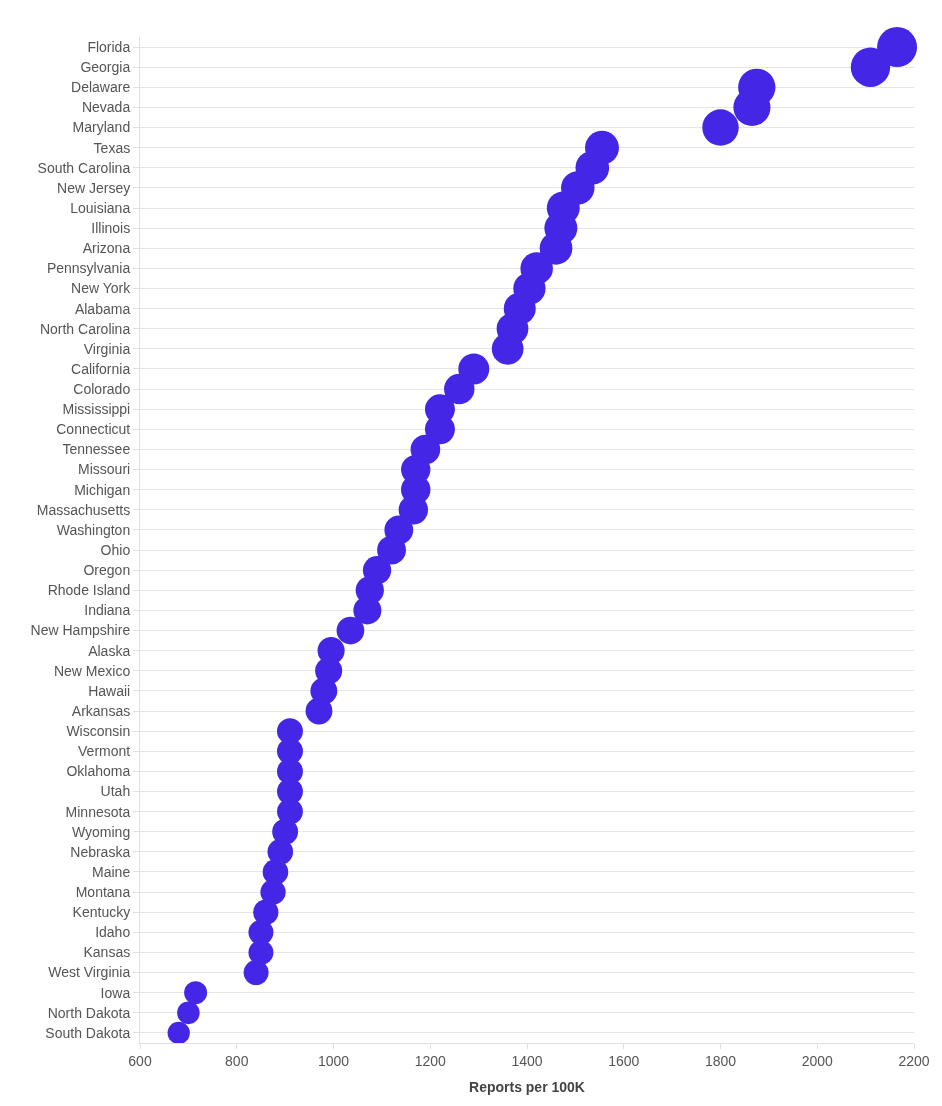 This screenshot has width=942, height=1106. Describe the element at coordinates (109, 46) in the screenshot. I see `y-tick-label: Florida` at that location.